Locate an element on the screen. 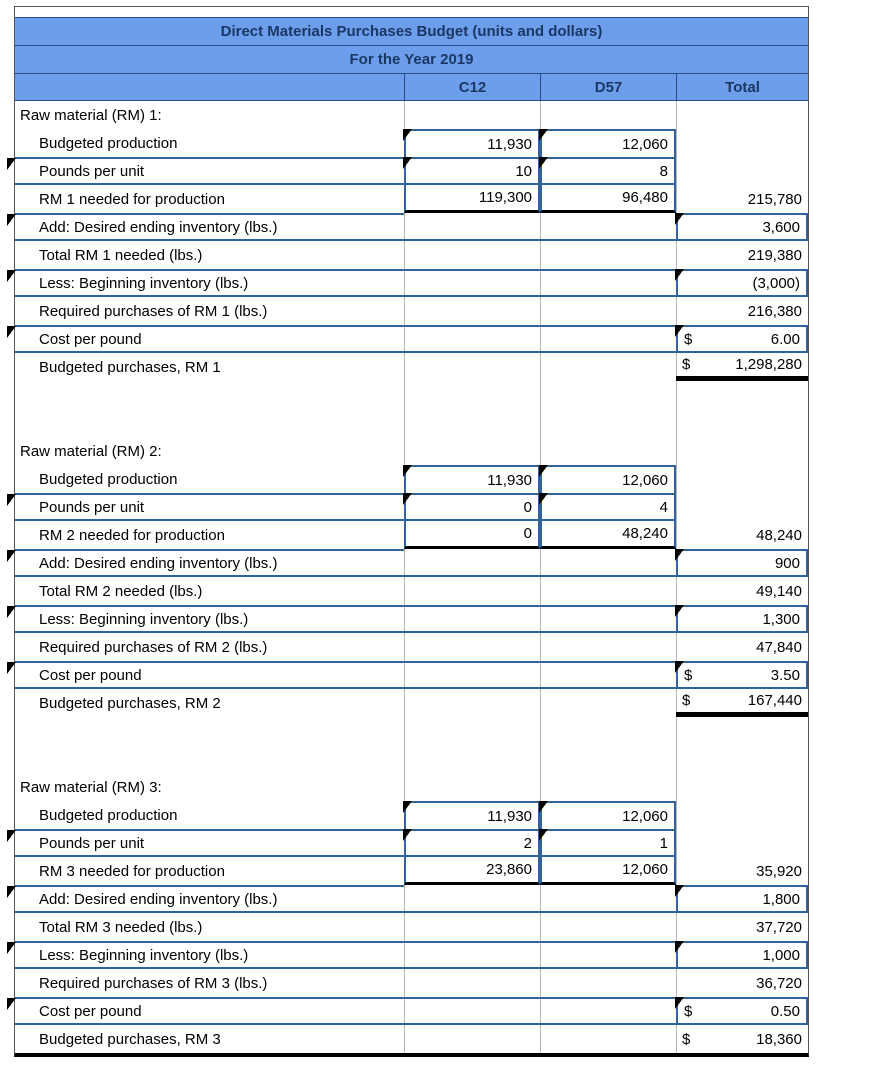  input-cell-c12: 0 is located at coordinates (471, 507).